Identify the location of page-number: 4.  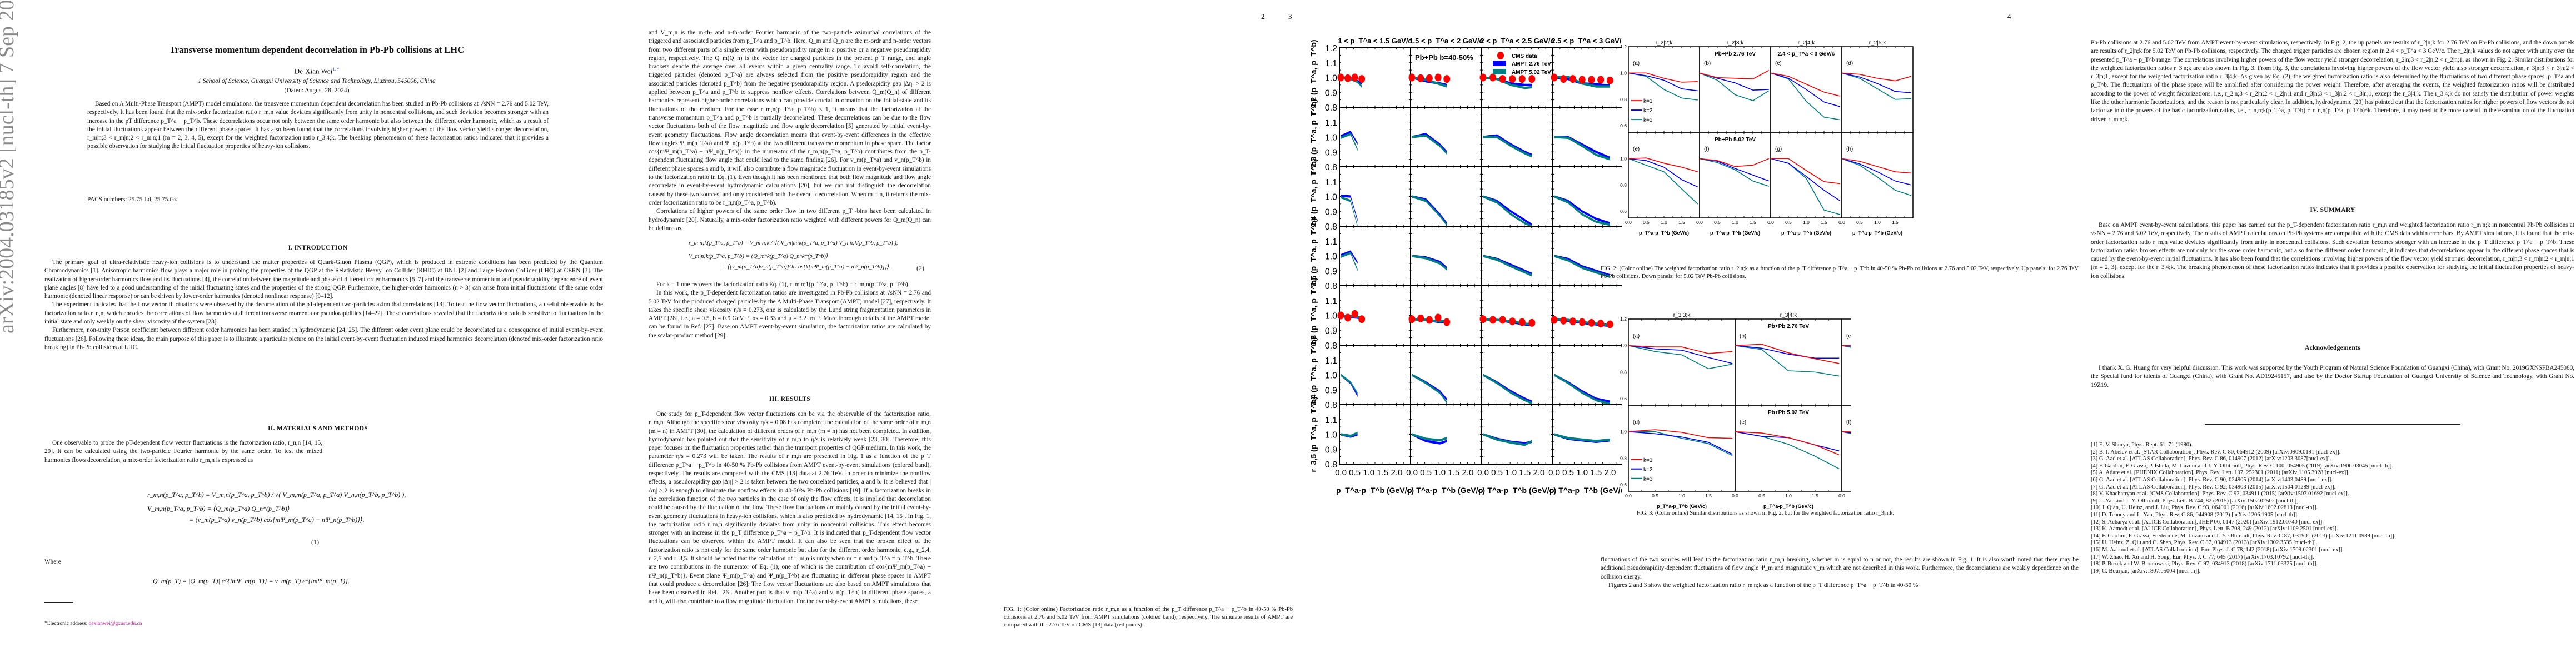
(2009, 16).